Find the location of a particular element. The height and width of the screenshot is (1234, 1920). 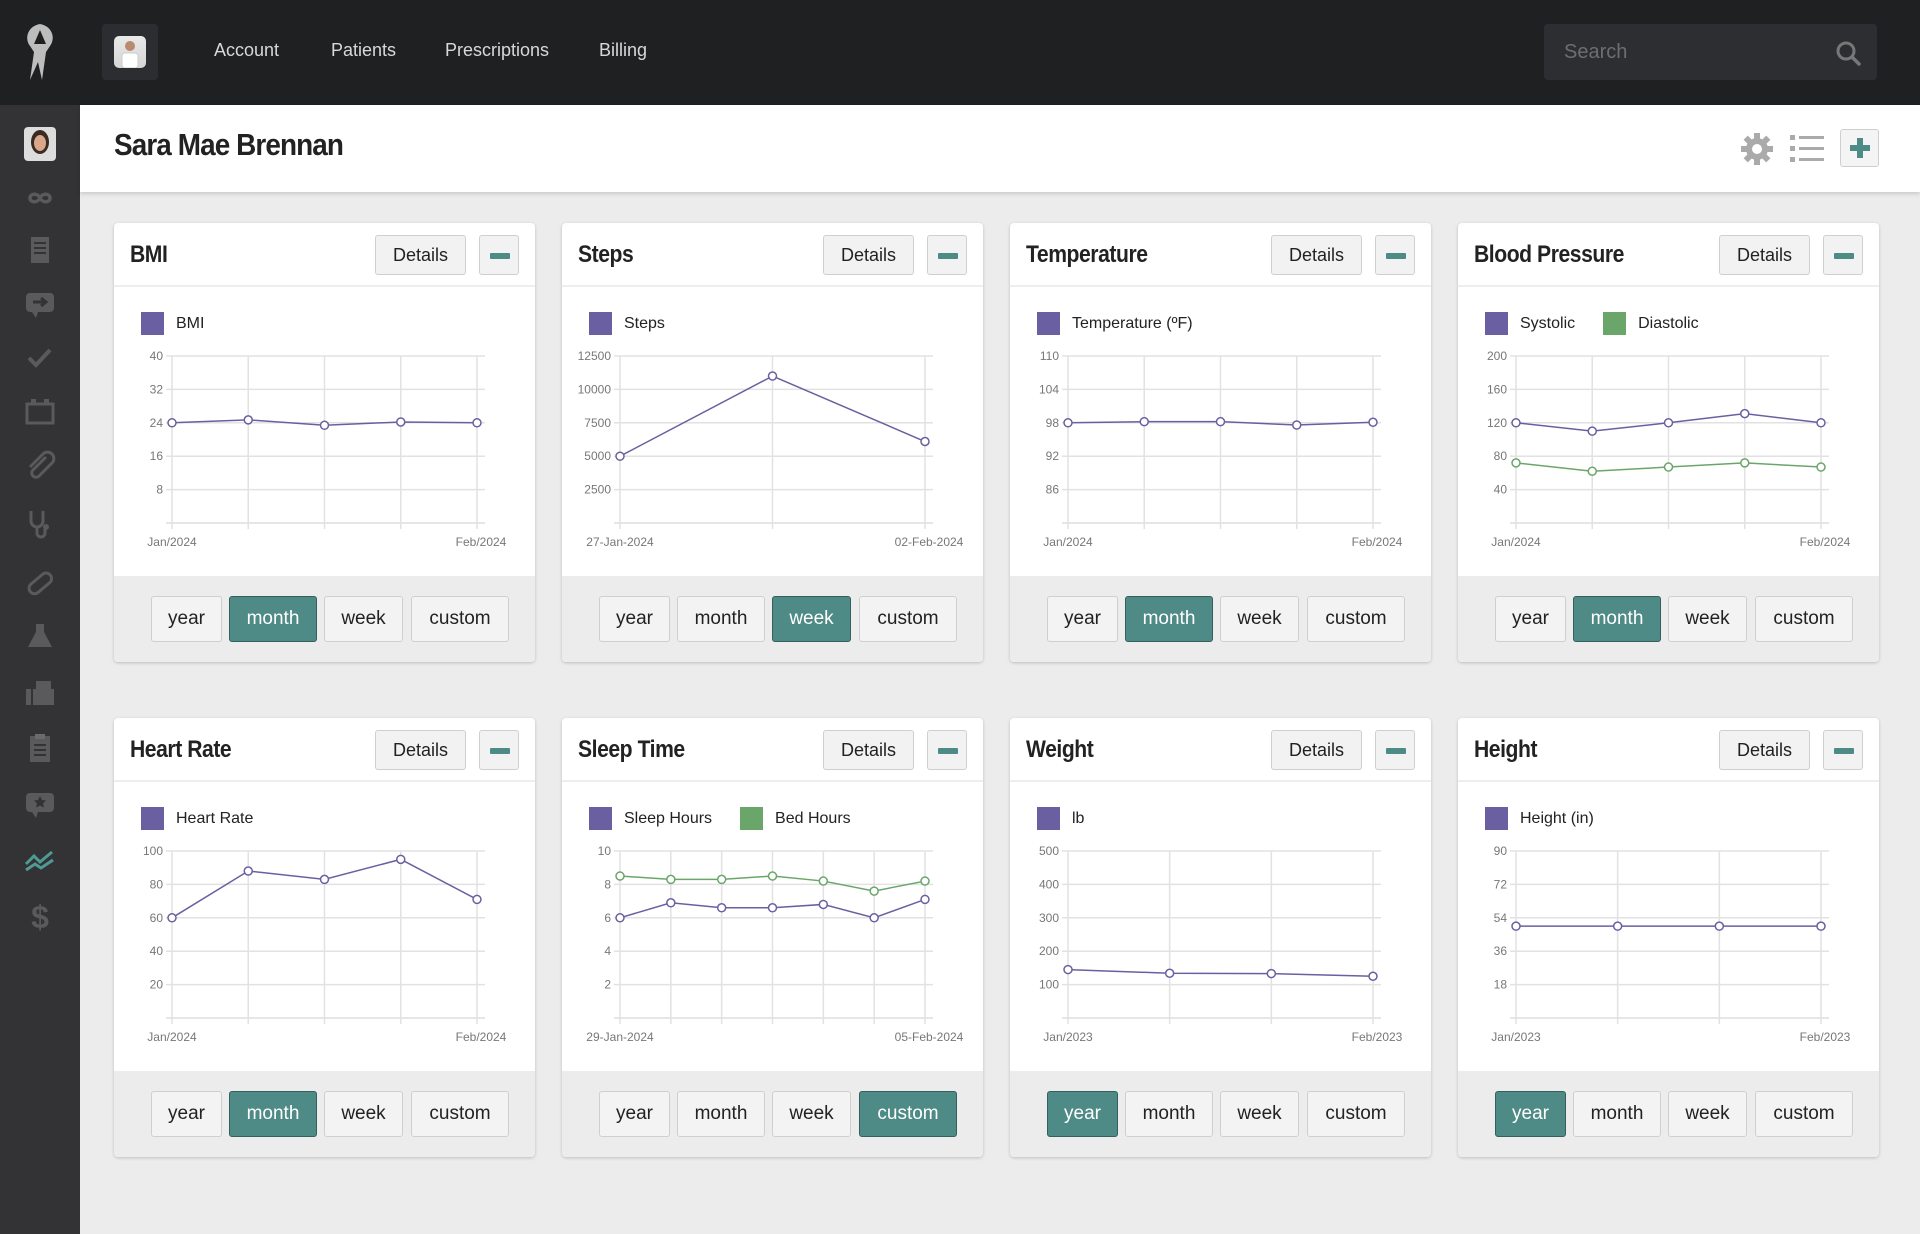

fax-icon is located at coordinates (40, 693).